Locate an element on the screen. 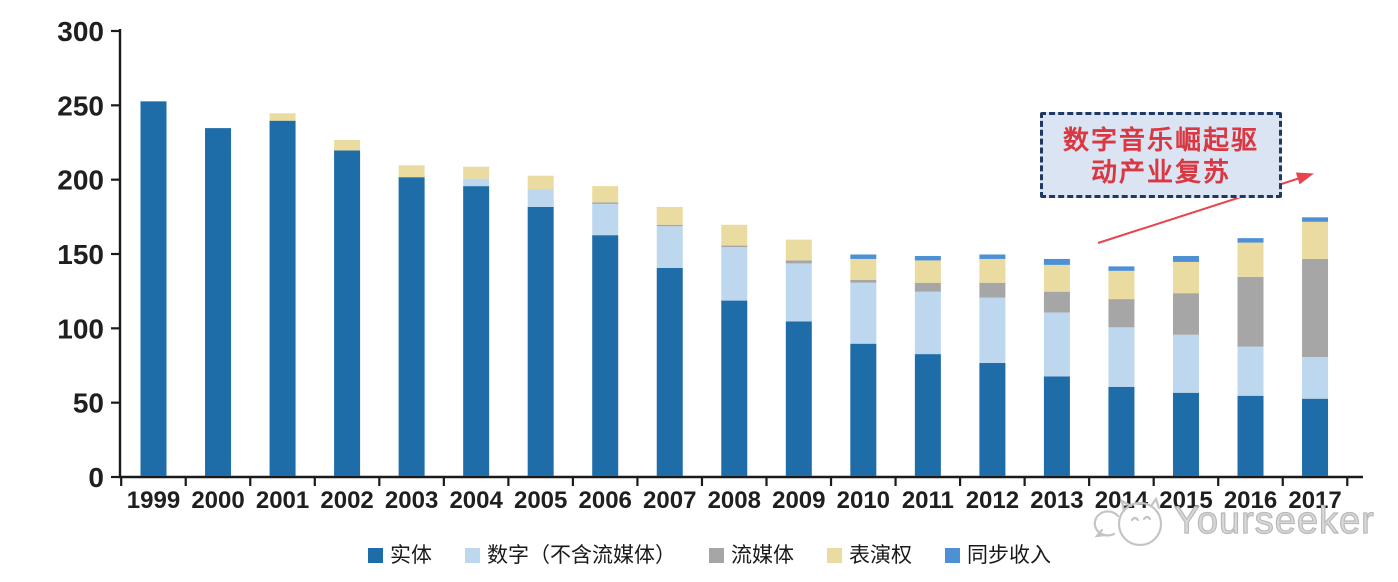 This screenshot has width=1398, height=582. x-tick-label: 2016 is located at coordinates (1250, 500).